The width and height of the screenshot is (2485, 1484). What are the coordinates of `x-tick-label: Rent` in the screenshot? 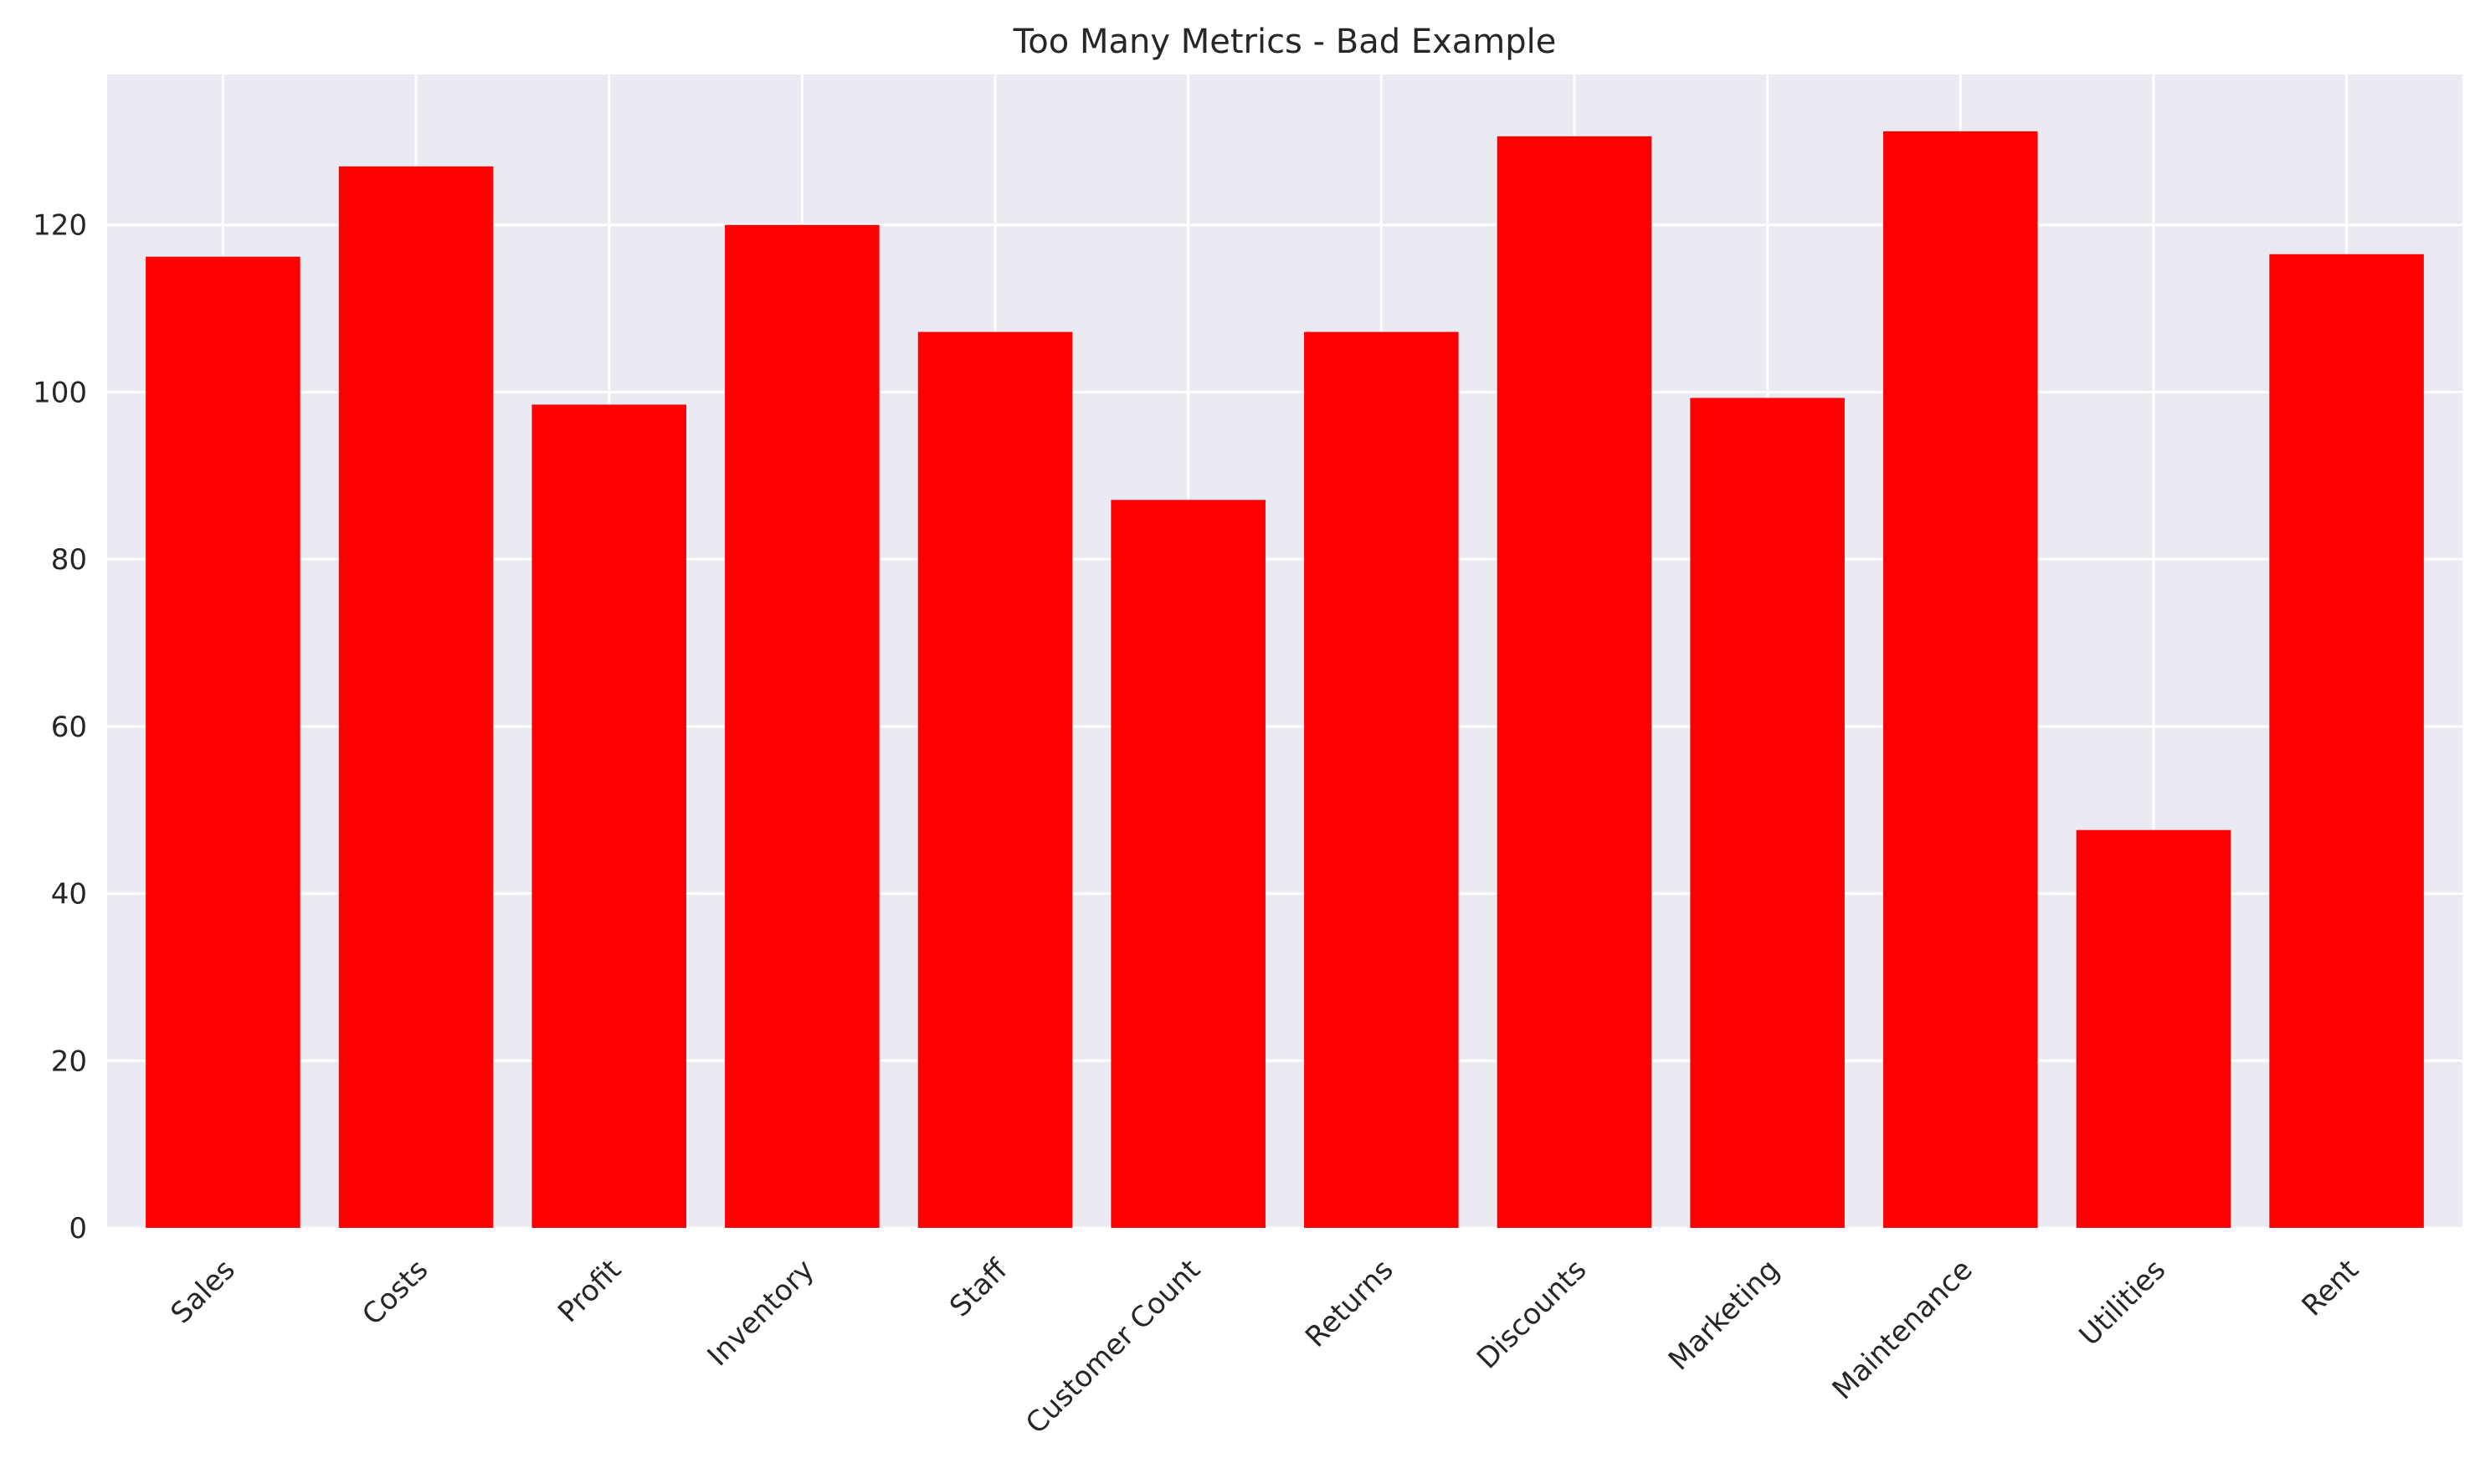 It's located at (2330, 1288).